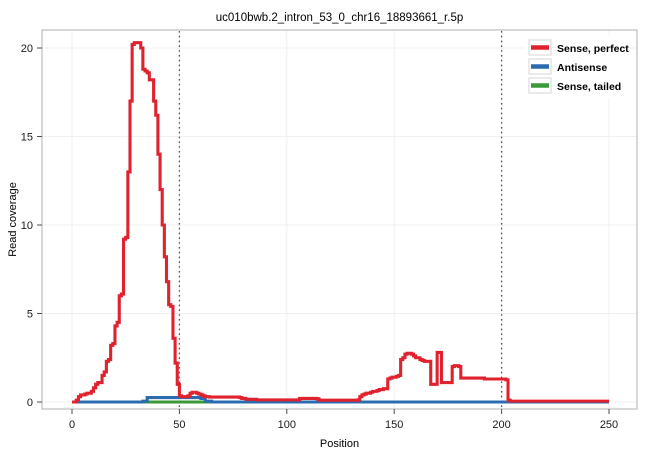  What do you see at coordinates (593, 49) in the screenshot?
I see `legend-label-sense-perfect: Sense, perfect` at bounding box center [593, 49].